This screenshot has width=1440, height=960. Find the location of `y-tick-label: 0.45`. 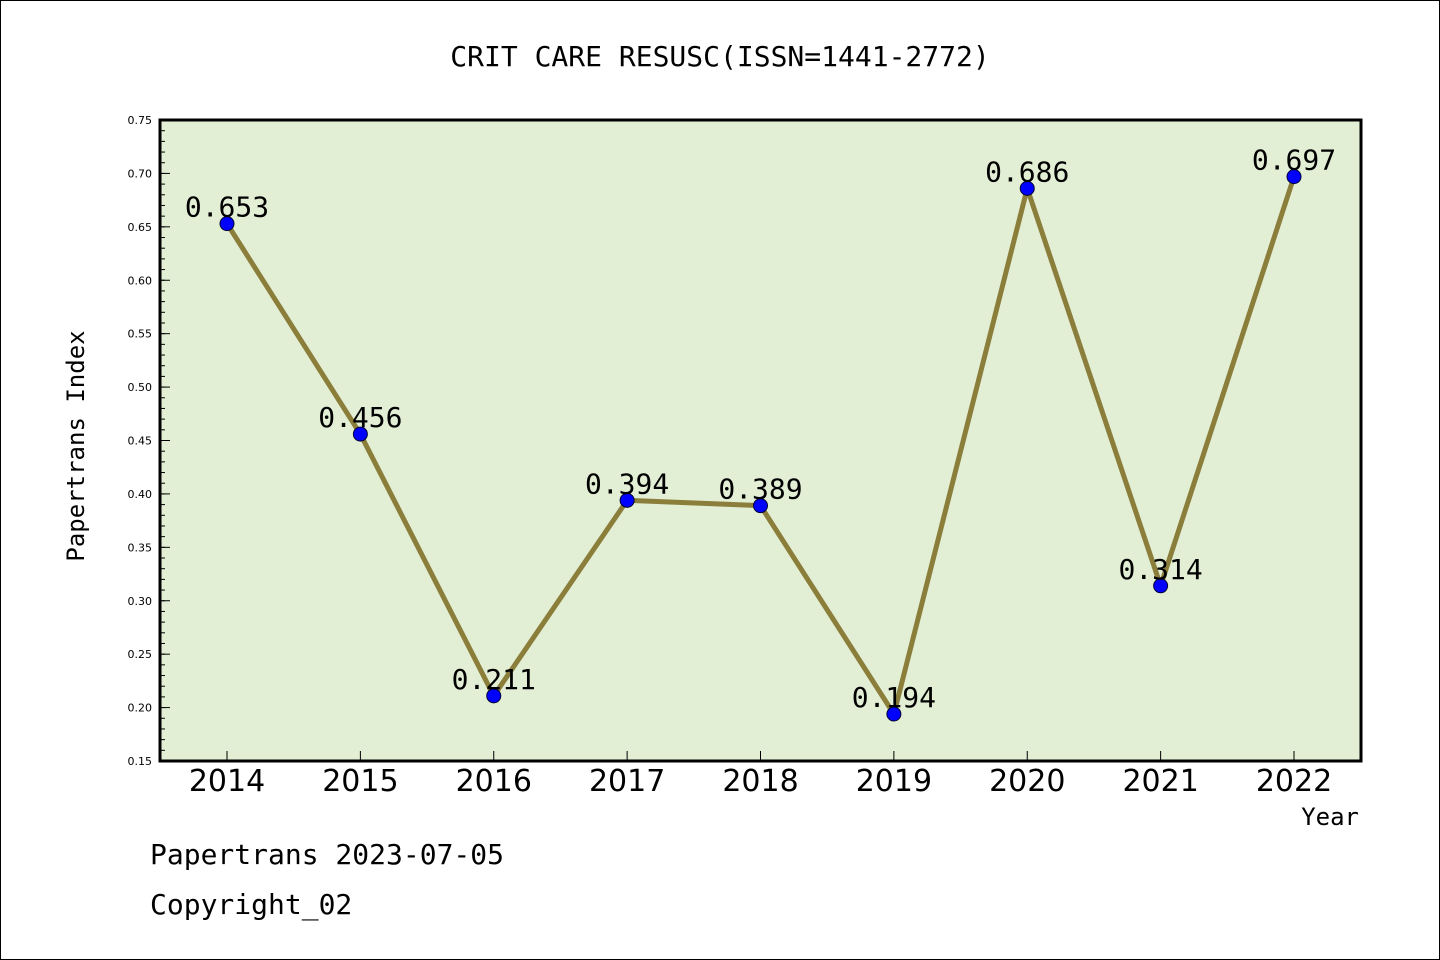

y-tick-label: 0.45 is located at coordinates (140, 441).